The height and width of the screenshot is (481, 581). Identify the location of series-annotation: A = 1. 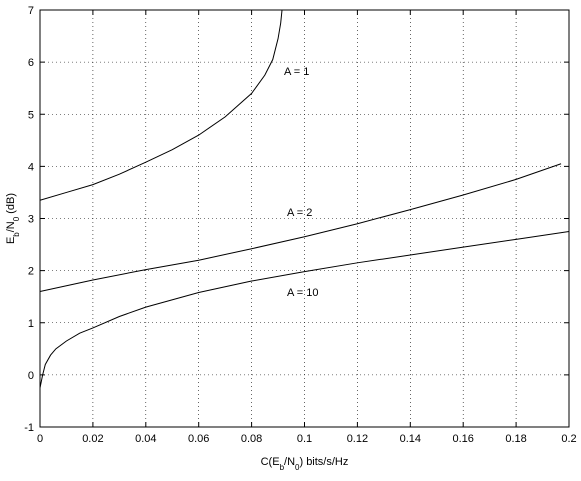
(296, 72).